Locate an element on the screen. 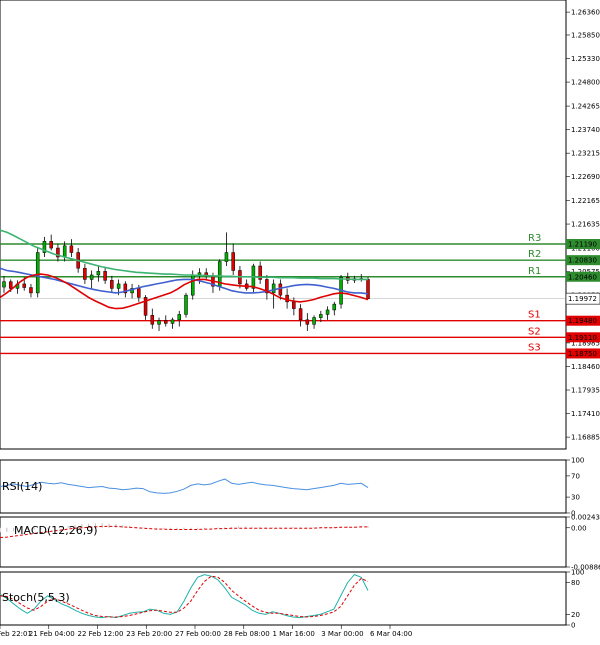 This screenshot has width=600, height=645. time-tick-label: 3 Mar 00:00 is located at coordinates (342, 634).